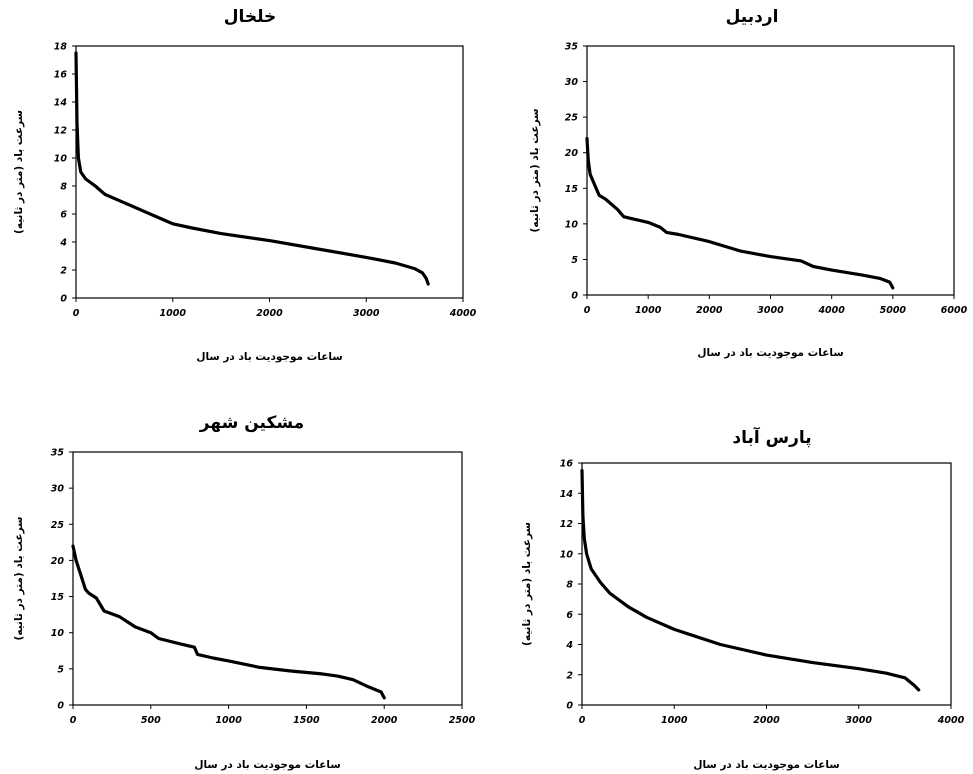 Image resolution: width=973 pixels, height=774 pixels. What do you see at coordinates (893, 310) in the screenshot?
I see `x-tick-label: 5000` at bounding box center [893, 310].